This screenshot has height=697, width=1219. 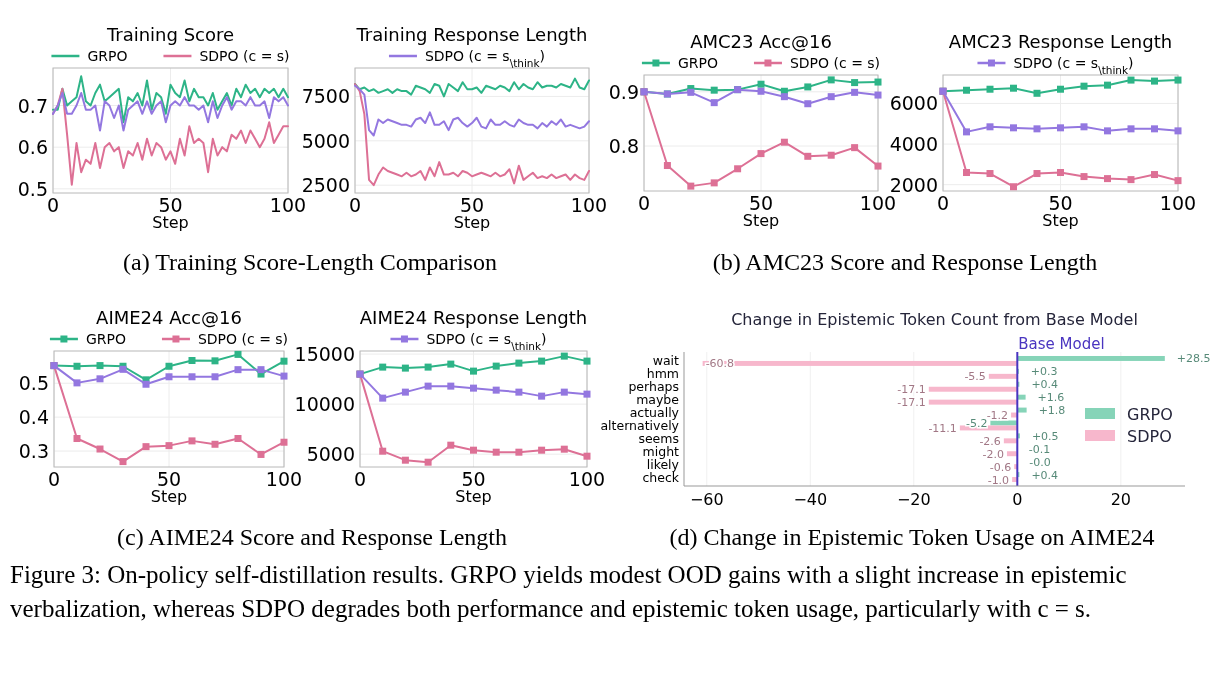 What do you see at coordinates (934, 319) in the screenshot?
I see `chart-title: Change in Epistemic Token Count from Base Model` at bounding box center [934, 319].